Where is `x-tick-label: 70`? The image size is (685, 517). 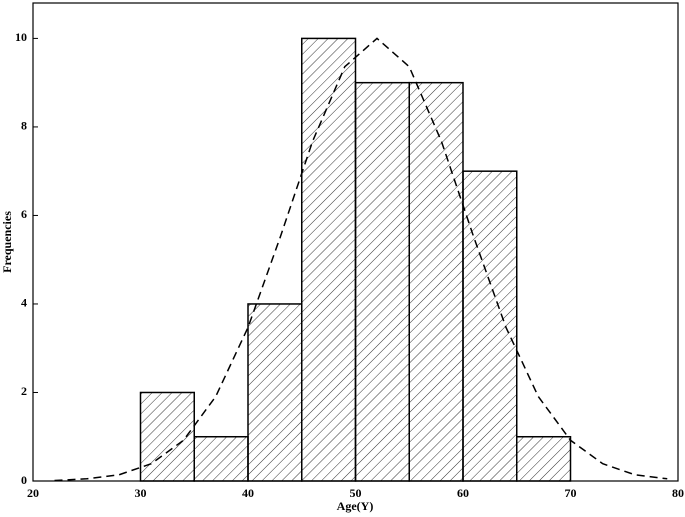
x-tick-label: 70 is located at coordinates (571, 493).